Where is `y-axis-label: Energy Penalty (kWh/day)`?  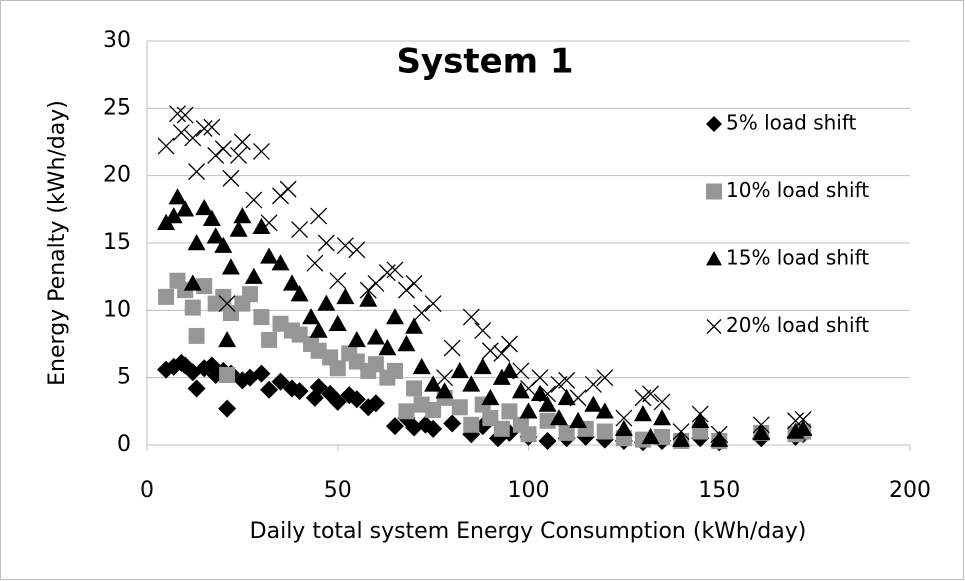 y-axis-label: Energy Penalty (kWh/day) is located at coordinates (57, 243).